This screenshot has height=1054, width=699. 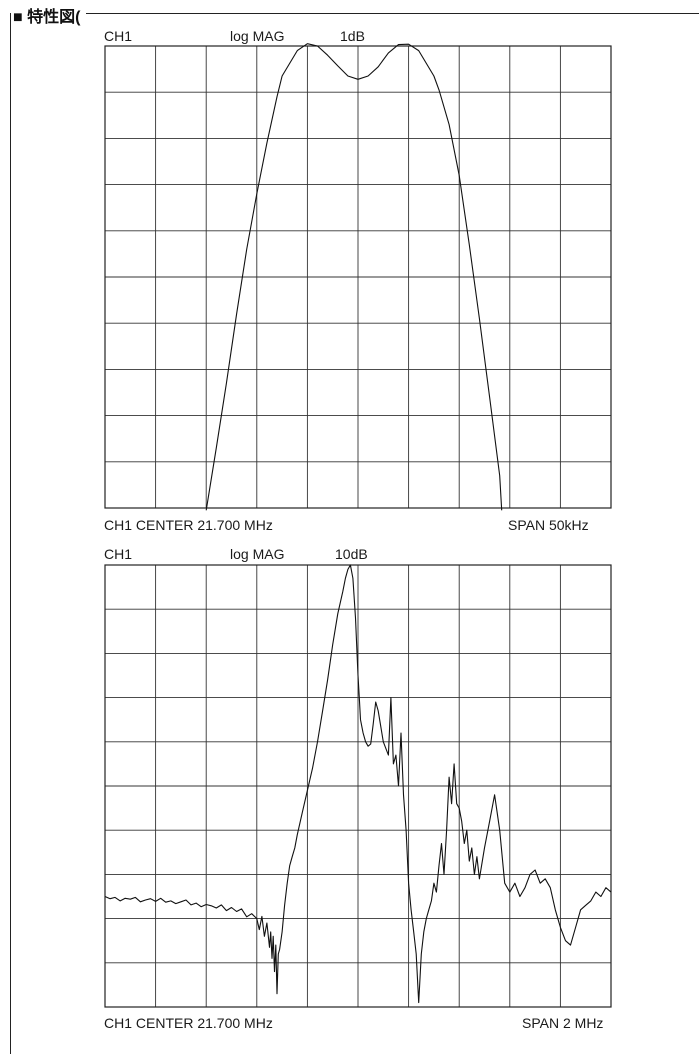 I want to click on bottom-scale-label: 10dB, so click(x=351, y=554).